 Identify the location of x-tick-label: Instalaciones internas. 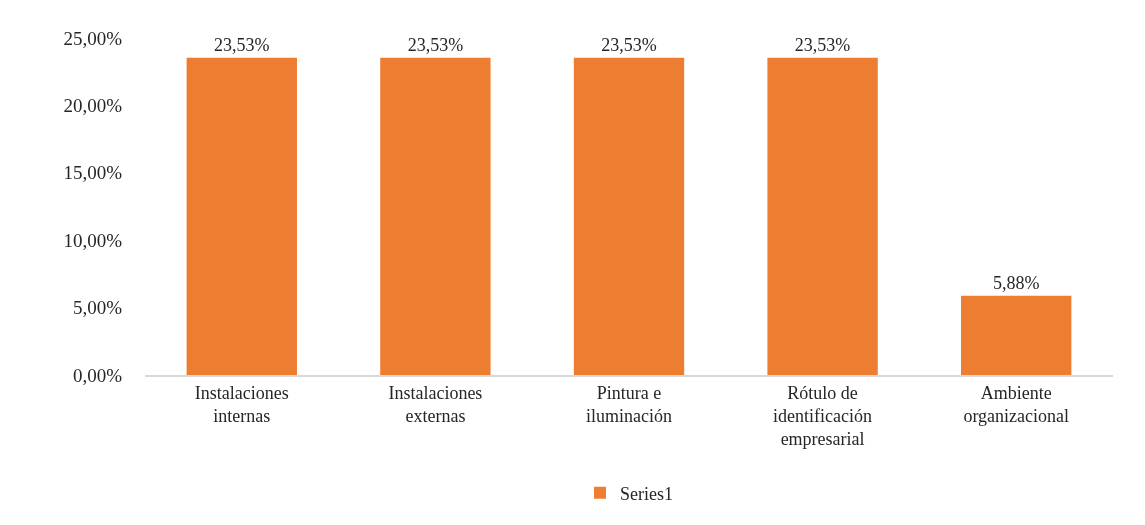
(241, 404).